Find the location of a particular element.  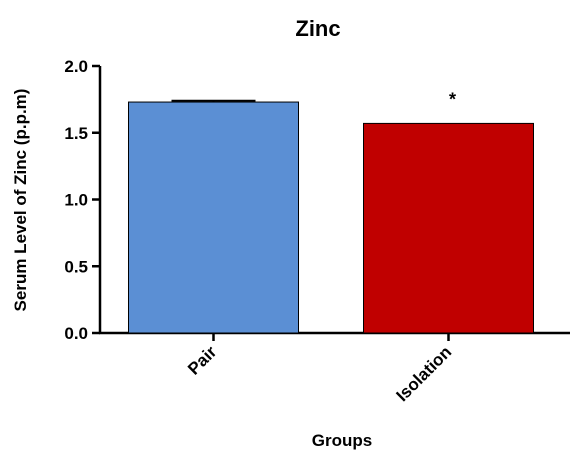

bar-isolation is located at coordinates (448, 228).